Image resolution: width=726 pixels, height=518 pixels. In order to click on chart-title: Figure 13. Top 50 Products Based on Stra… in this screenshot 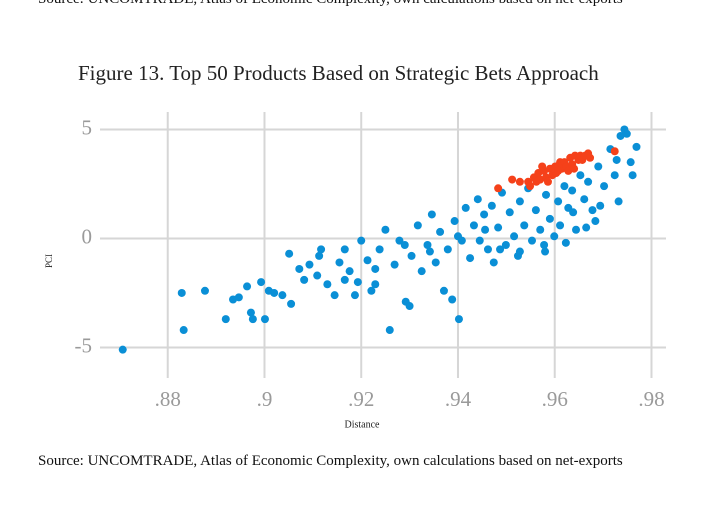, I will do `click(338, 73)`.